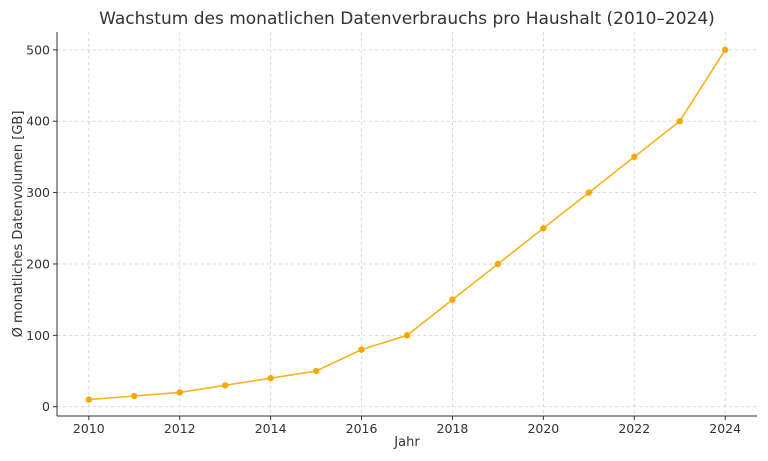 The height and width of the screenshot is (461, 768). What do you see at coordinates (634, 428) in the screenshot?
I see `x-tick-label: 2022` at bounding box center [634, 428].